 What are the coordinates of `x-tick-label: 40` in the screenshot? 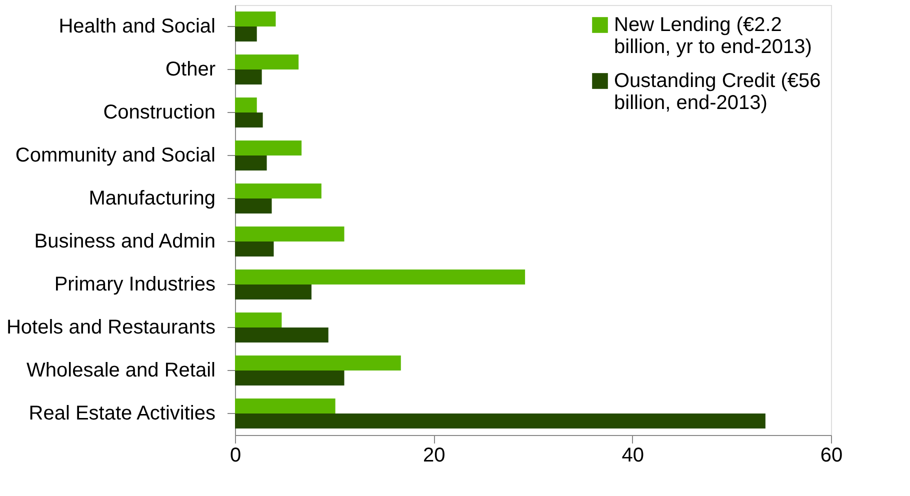 It's located at (633, 455).